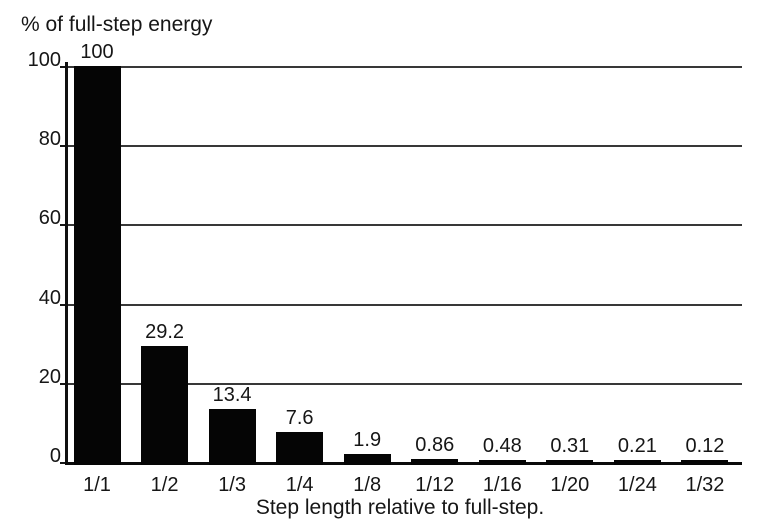 Image resolution: width=768 pixels, height=531 pixels. I want to click on x-tick-label-1/4: 1/4, so click(299, 485).